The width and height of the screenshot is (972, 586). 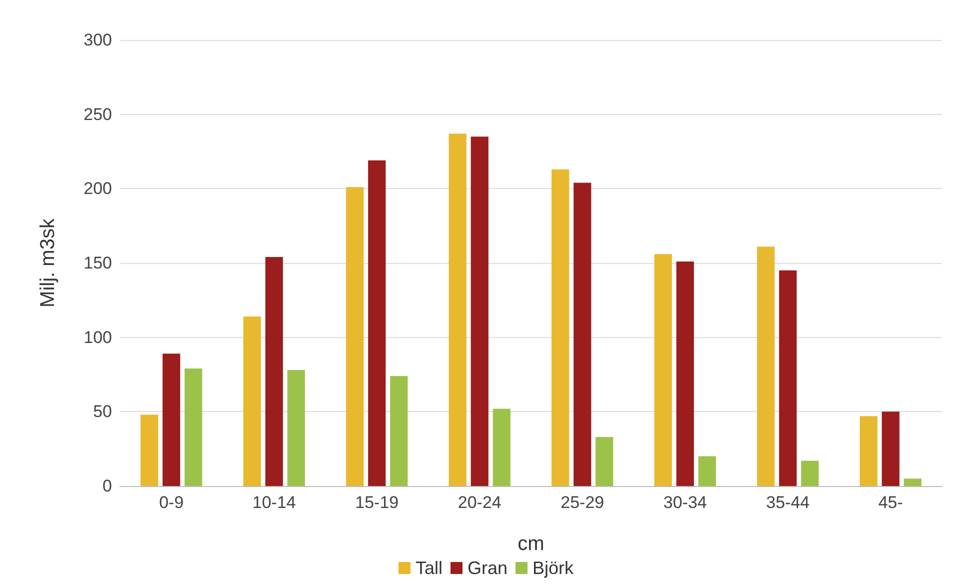 What do you see at coordinates (890, 502) in the screenshot?
I see `x-tick-label: 45-` at bounding box center [890, 502].